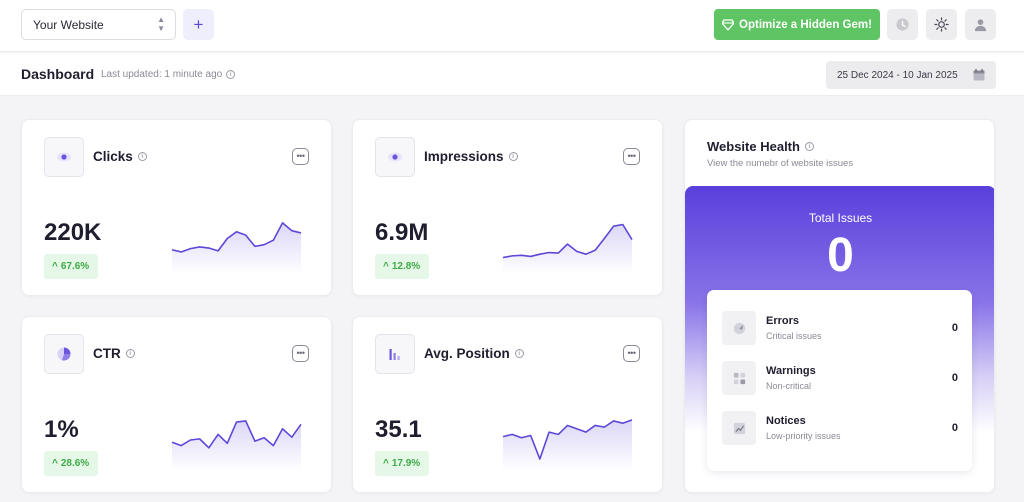 The width and height of the screenshot is (1024, 502). What do you see at coordinates (75, 463) in the screenshot?
I see `change-value: 28.6%` at bounding box center [75, 463].